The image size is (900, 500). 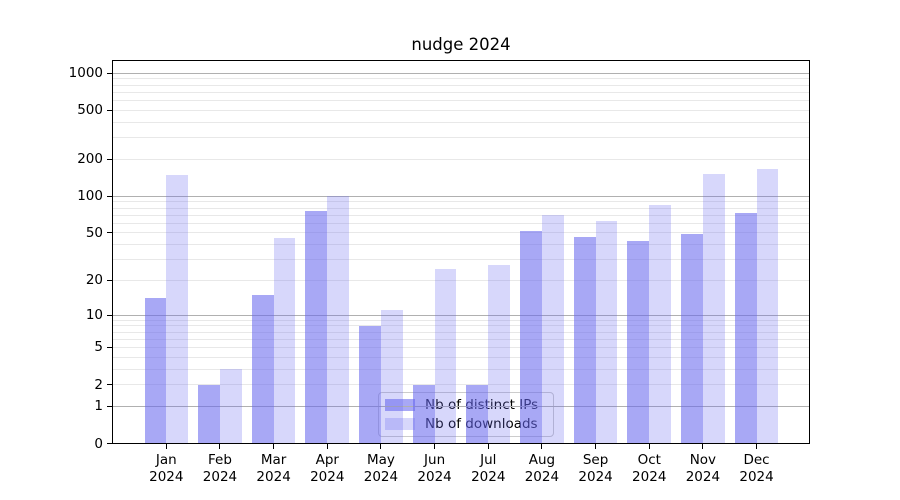 I want to click on x-tick-label: Mar 2024, so click(x=273, y=468).